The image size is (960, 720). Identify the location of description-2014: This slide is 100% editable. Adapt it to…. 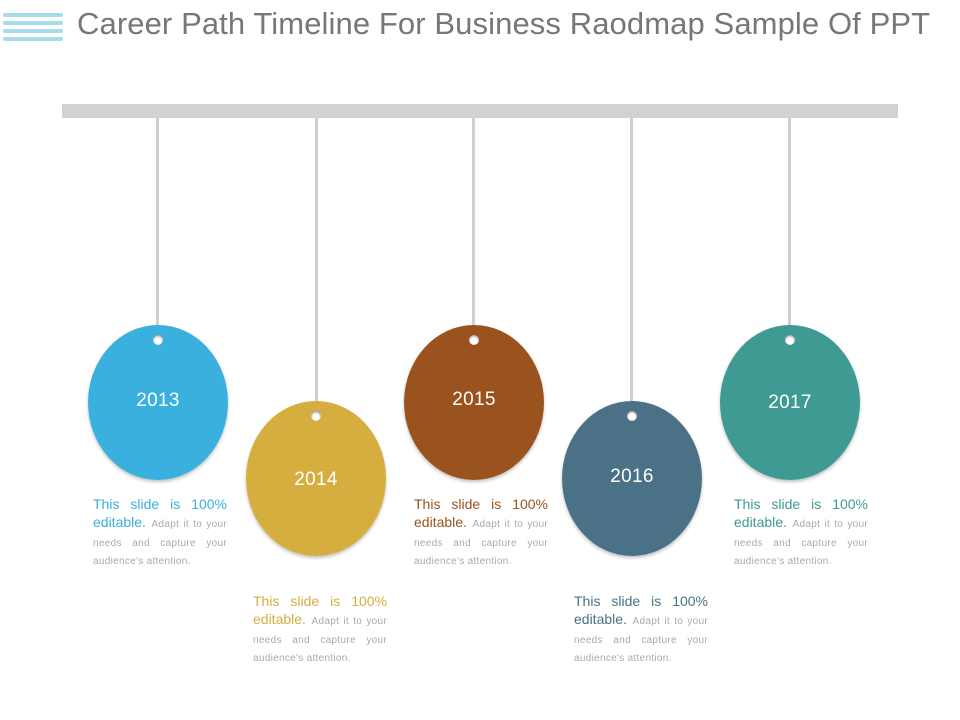
(320, 630).